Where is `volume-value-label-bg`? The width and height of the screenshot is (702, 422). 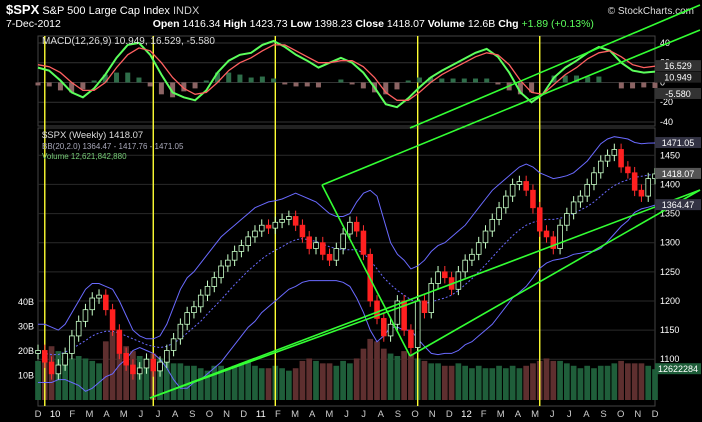 volume-value-label-bg is located at coordinates (678, 369).